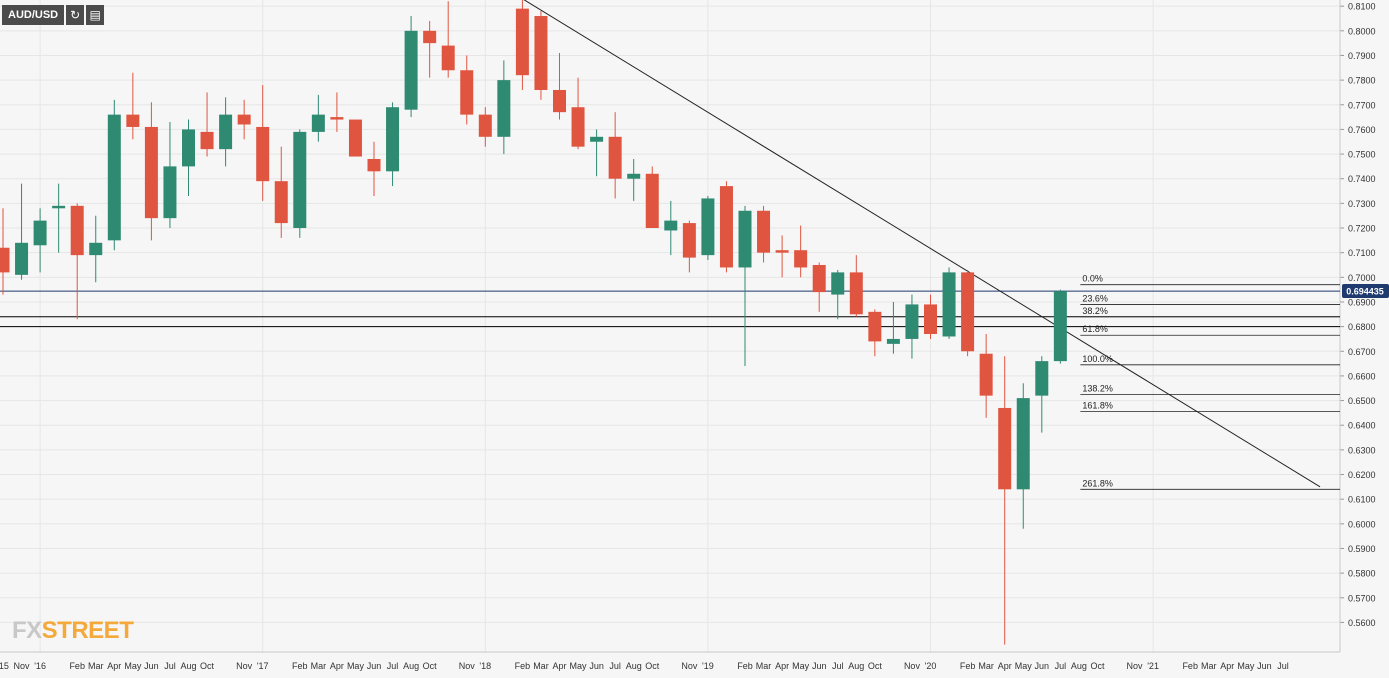  I want to click on x-tick-label: '18, so click(485, 666).